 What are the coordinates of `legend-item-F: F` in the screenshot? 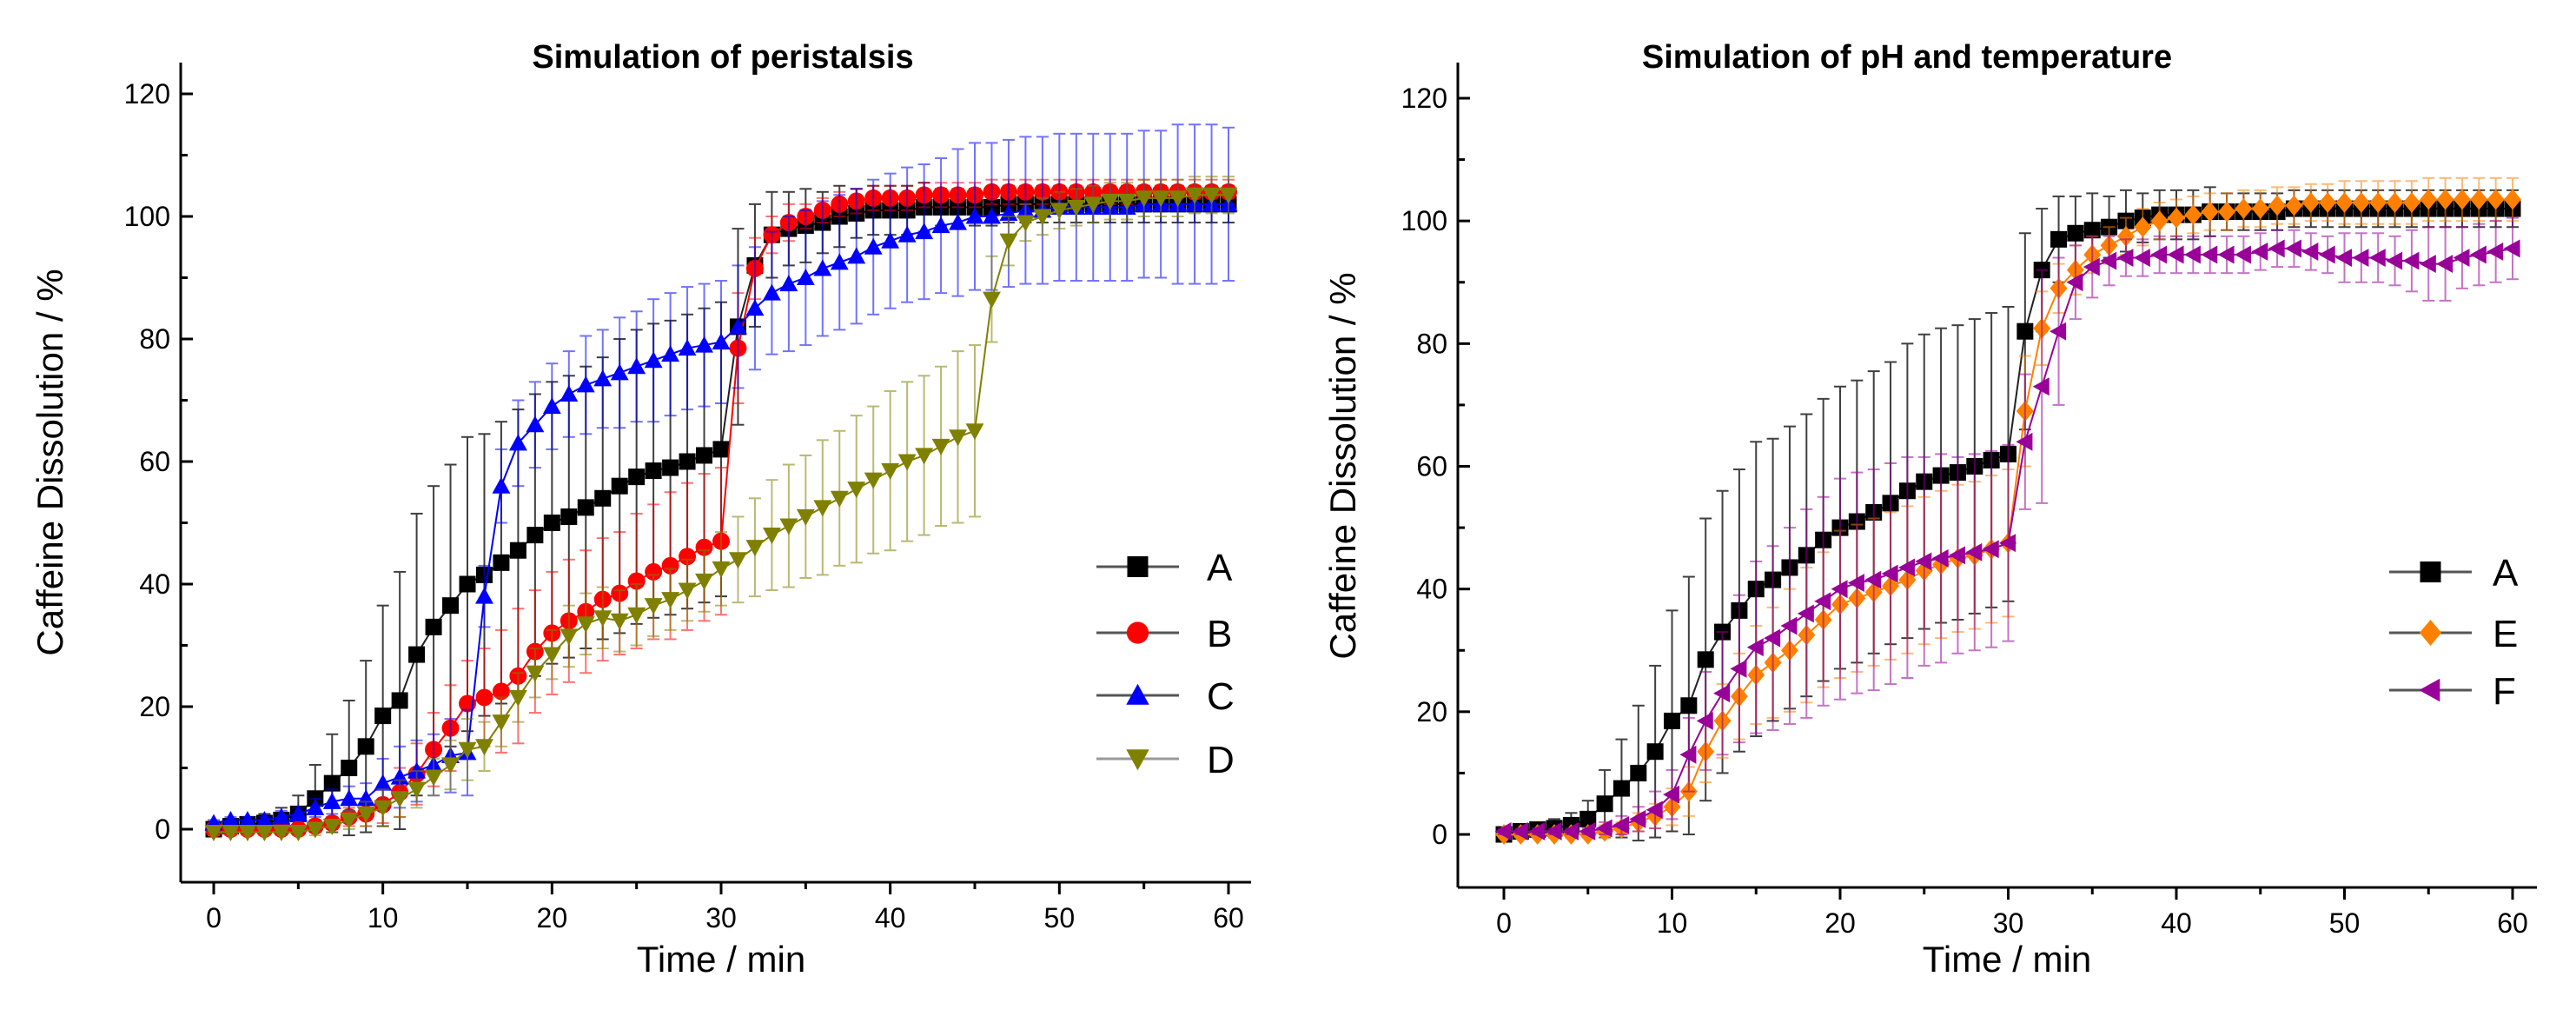 It's located at (2452, 691).